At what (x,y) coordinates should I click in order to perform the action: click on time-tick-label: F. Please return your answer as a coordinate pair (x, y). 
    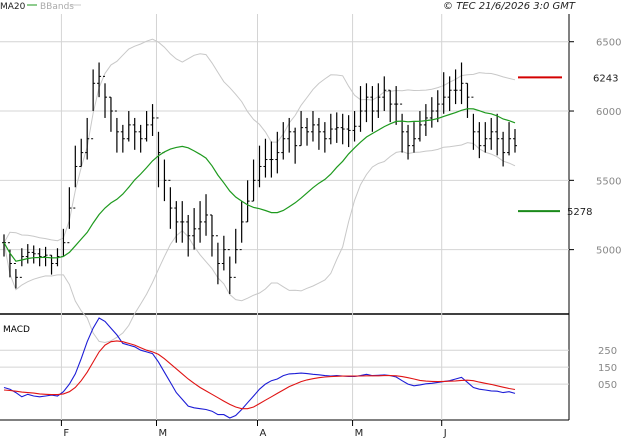
    Looking at the image, I should click on (66, 433).